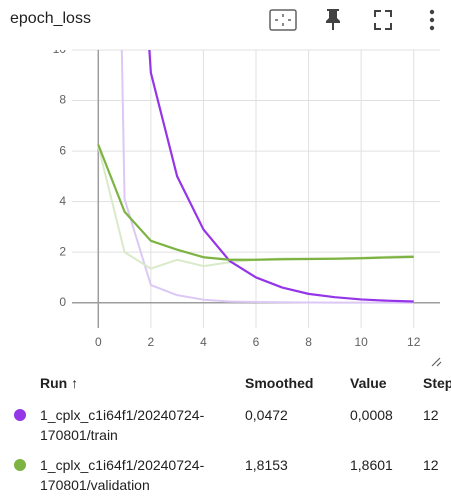  What do you see at coordinates (436, 362) in the screenshot?
I see `resize-handle` at bounding box center [436, 362].